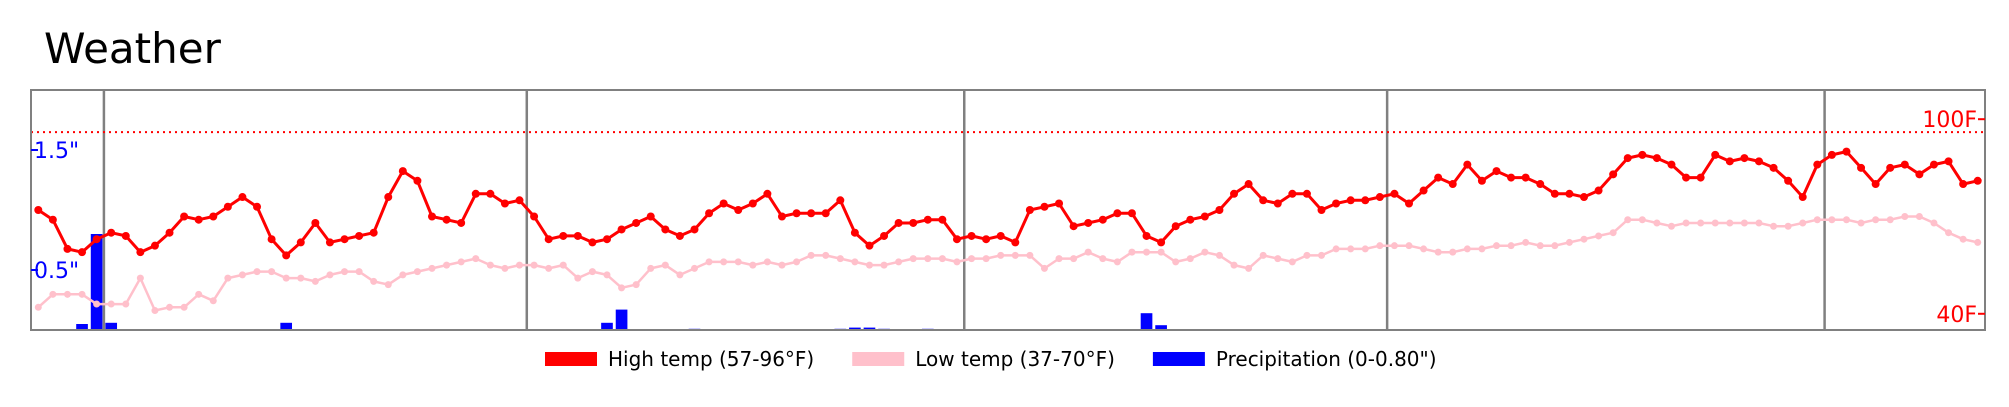  Describe the element at coordinates (878, 359) in the screenshot. I see `legend-swatch-low` at that location.